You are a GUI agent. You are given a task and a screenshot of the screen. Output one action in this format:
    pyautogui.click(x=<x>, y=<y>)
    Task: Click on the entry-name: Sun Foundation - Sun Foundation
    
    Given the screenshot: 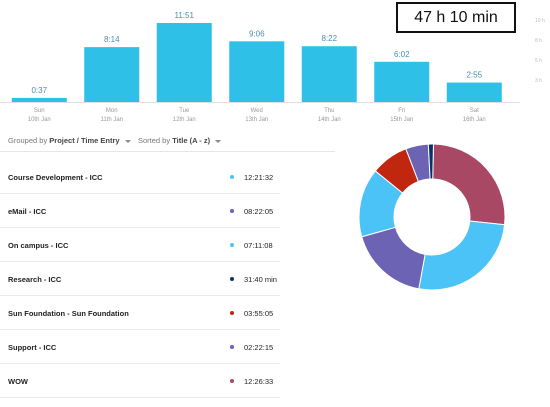 What is the action you would take?
    pyautogui.click(x=68, y=313)
    